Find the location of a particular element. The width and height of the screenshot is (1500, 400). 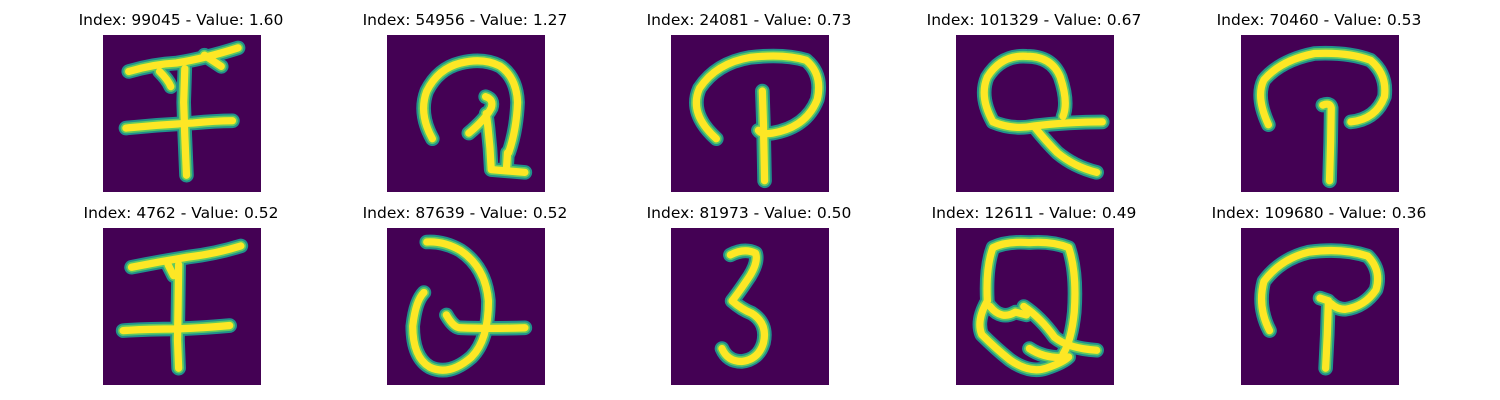

grid-panel: Index: 109680 - Value: 0.36 is located at coordinates (1319, 289).